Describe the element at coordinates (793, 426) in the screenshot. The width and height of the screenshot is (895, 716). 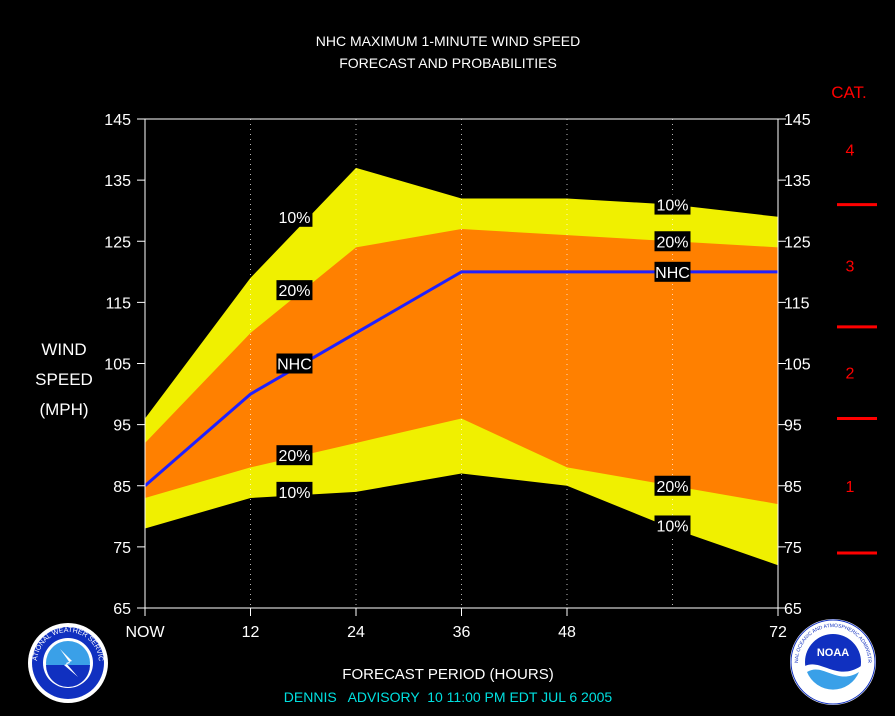
I see `y-tick-label-right: 95` at that location.